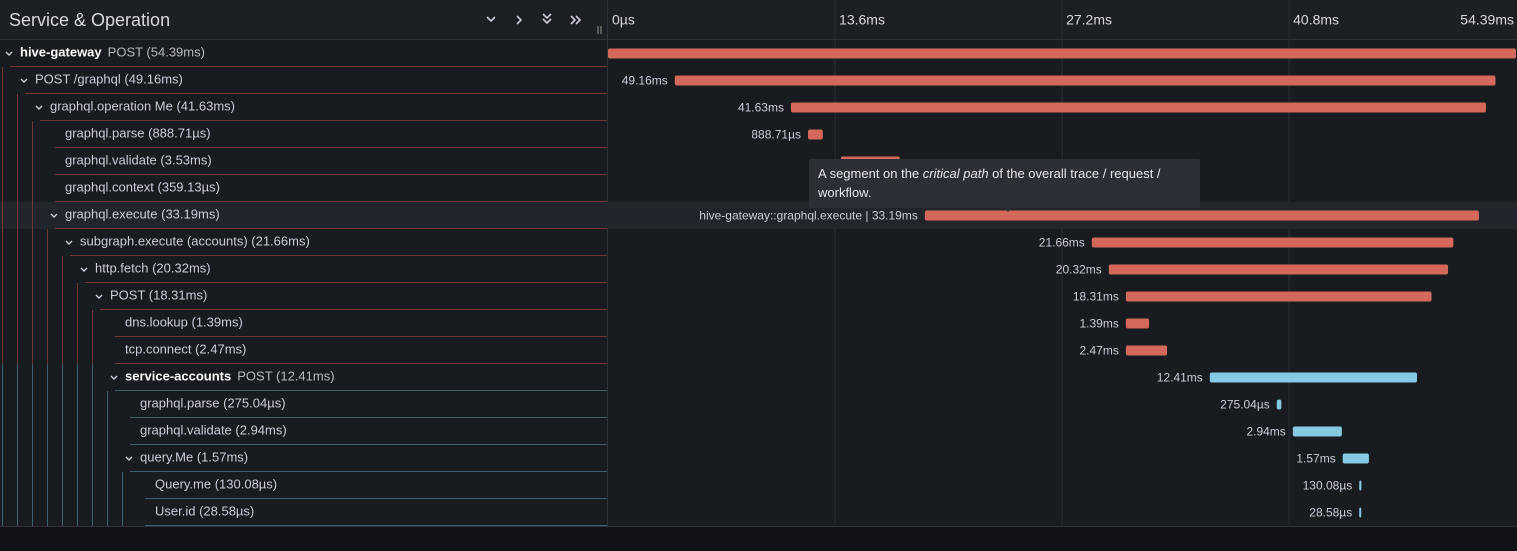 This screenshot has height=551, width=1517. I want to click on duration-label: 2.47ms, so click(1098, 351).